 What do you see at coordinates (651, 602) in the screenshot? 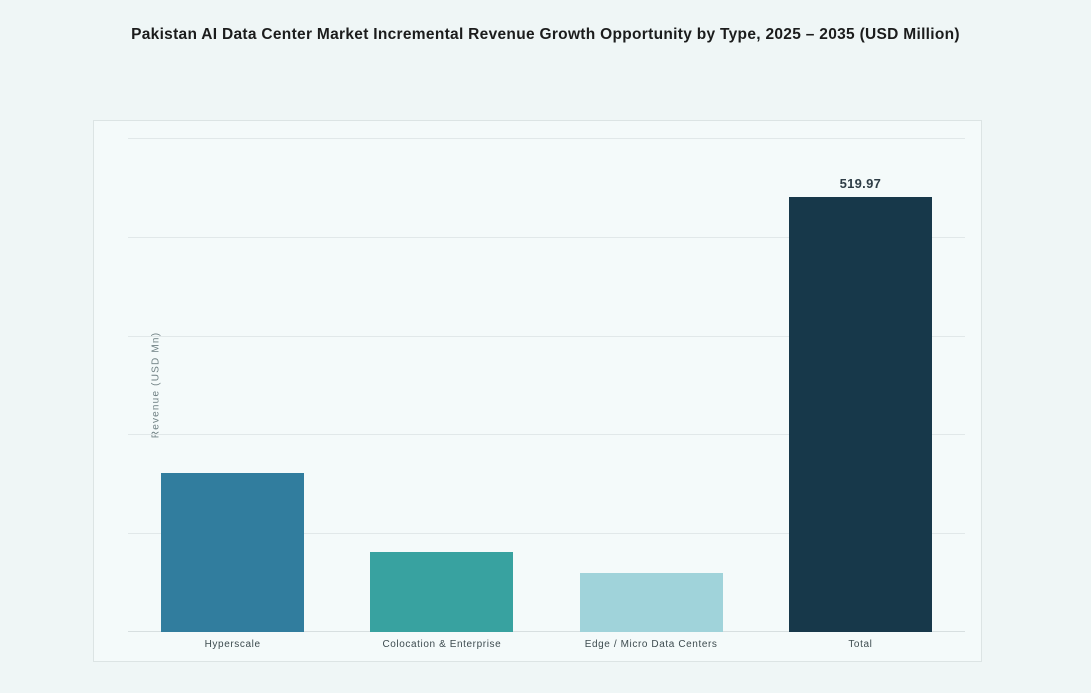
I see `bar-edge-micro-data-centers` at bounding box center [651, 602].